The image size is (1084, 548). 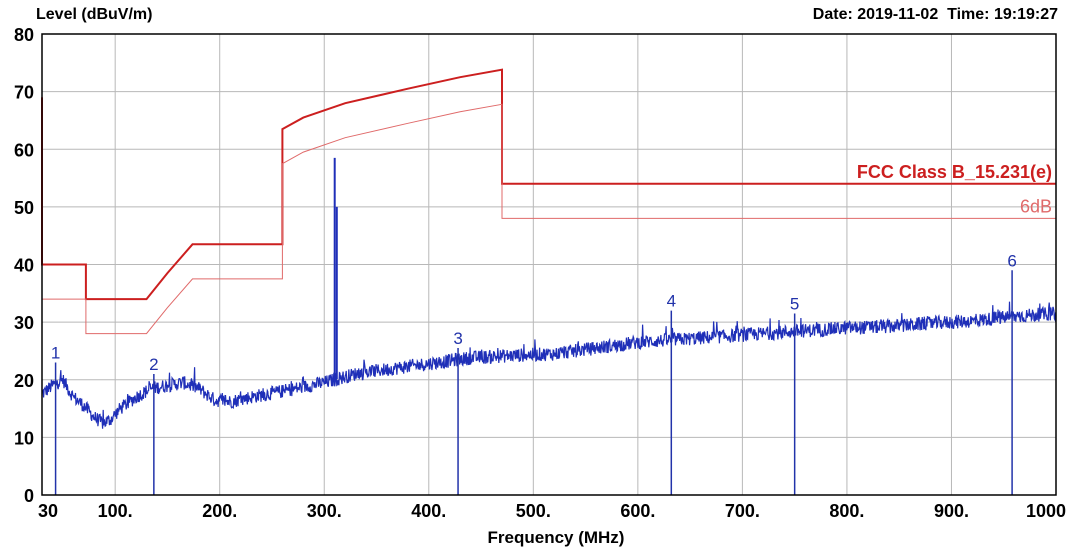 What do you see at coordinates (24, 35) in the screenshot?
I see `y-tick-label: 80` at bounding box center [24, 35].